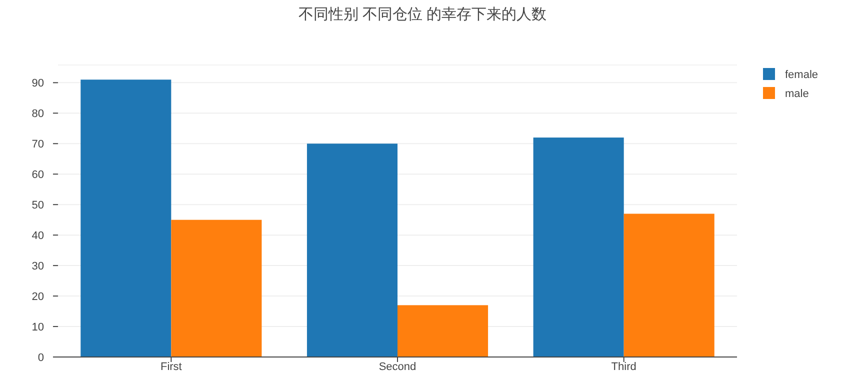 This screenshot has height=378, width=845. What do you see at coordinates (38, 328) in the screenshot?
I see `y-tick-label: 10` at bounding box center [38, 328].